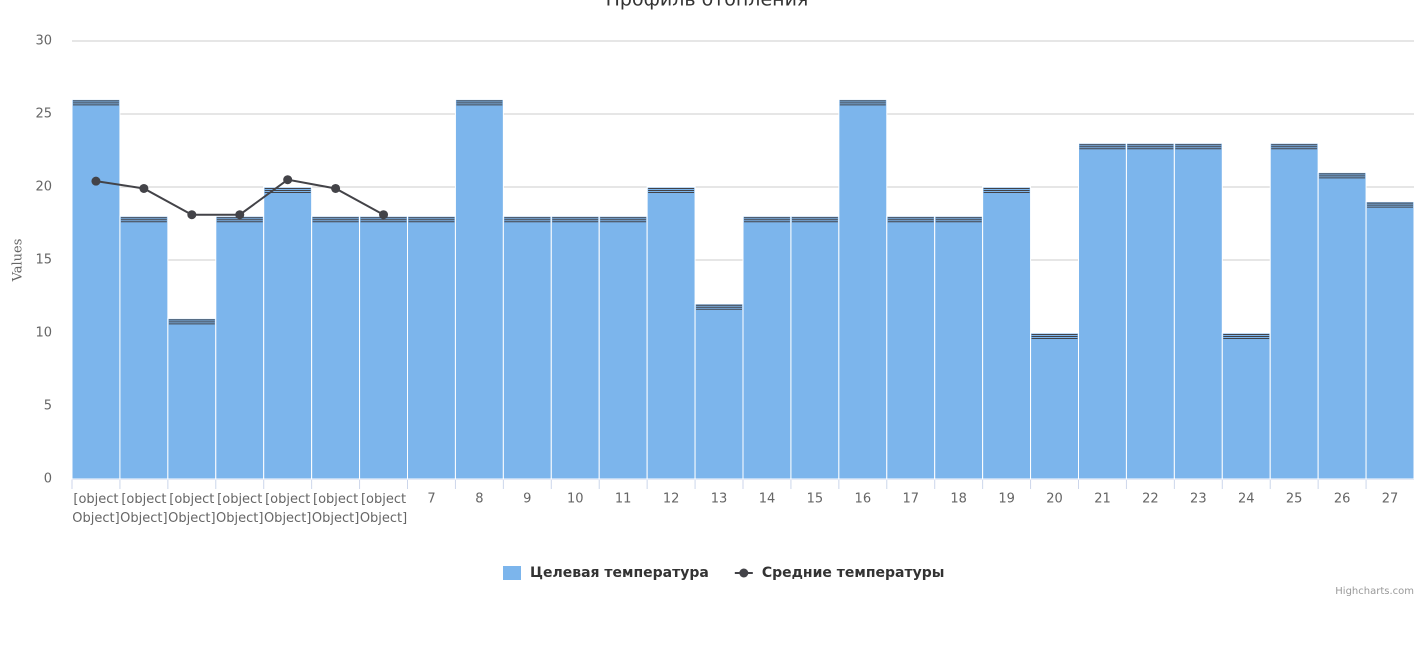 This screenshot has height=651, width=1426. What do you see at coordinates (910, 499) in the screenshot?
I see `x-tick-label: 17` at bounding box center [910, 499].